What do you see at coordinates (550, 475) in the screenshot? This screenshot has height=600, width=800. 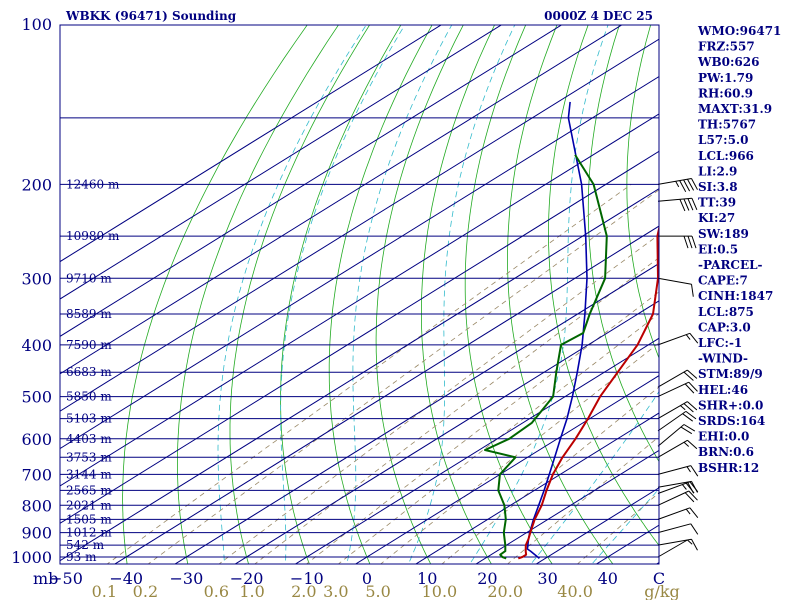 I see `mixing-ratio-line` at bounding box center [550, 475].